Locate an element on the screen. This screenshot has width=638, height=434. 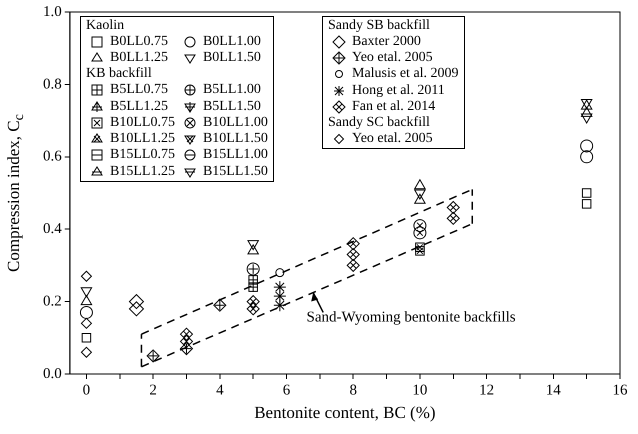
legend-label: Fan et al. 2014 is located at coordinates (393, 107).